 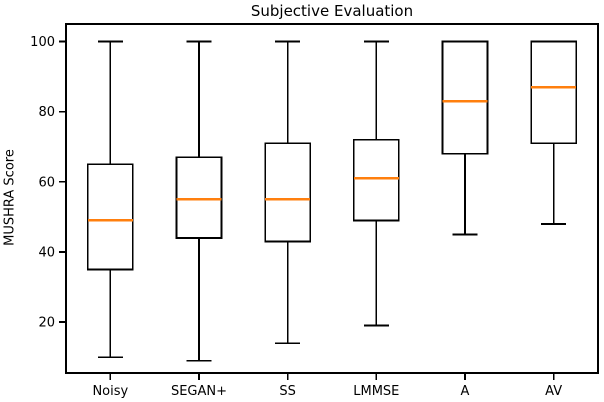 I want to click on box-group-noisy, so click(x=110, y=199).